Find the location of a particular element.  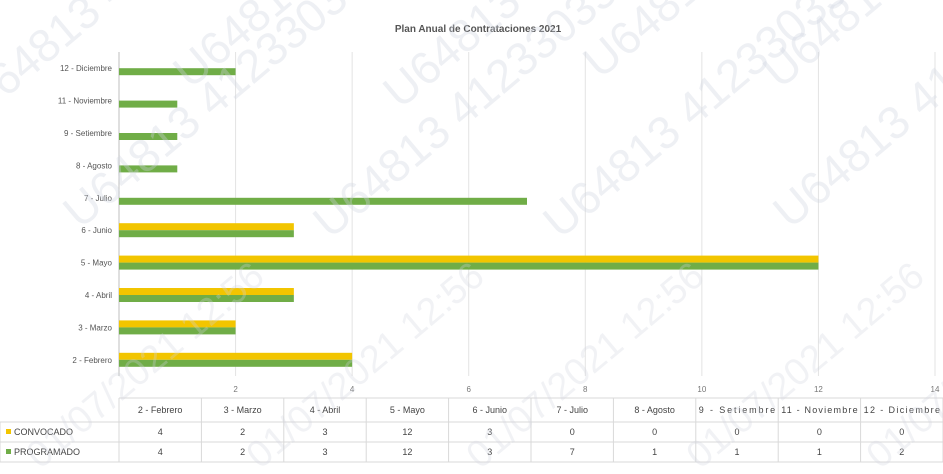

category-label: 7 - Julio is located at coordinates (98, 198).